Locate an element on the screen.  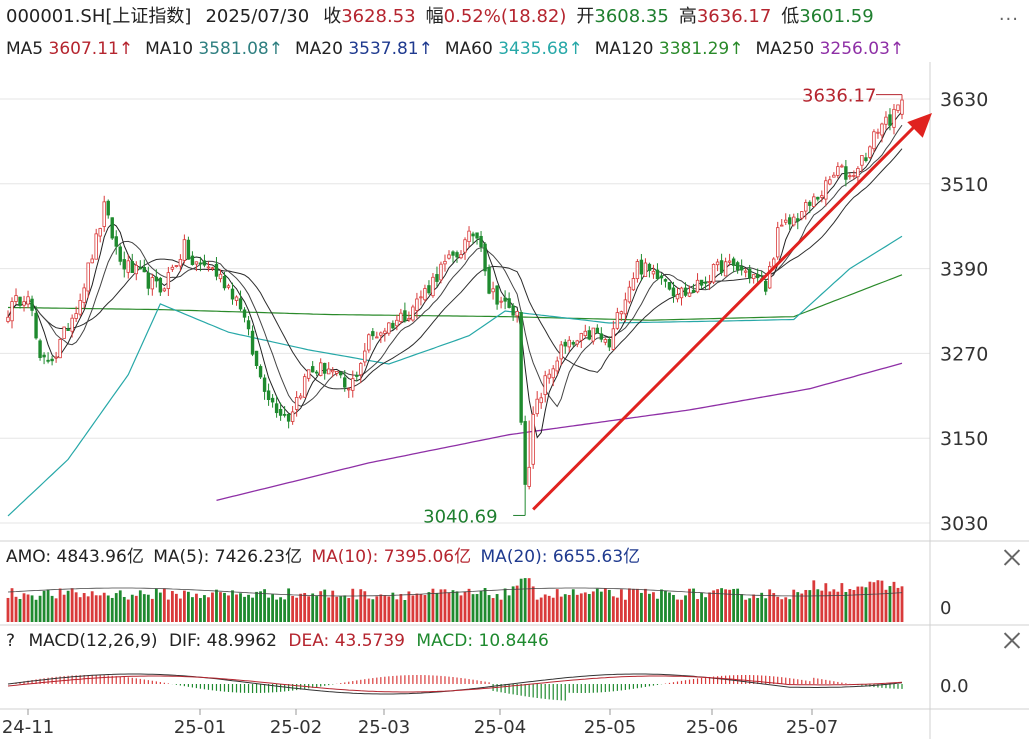
open-label: 开 is located at coordinates (585, 16).